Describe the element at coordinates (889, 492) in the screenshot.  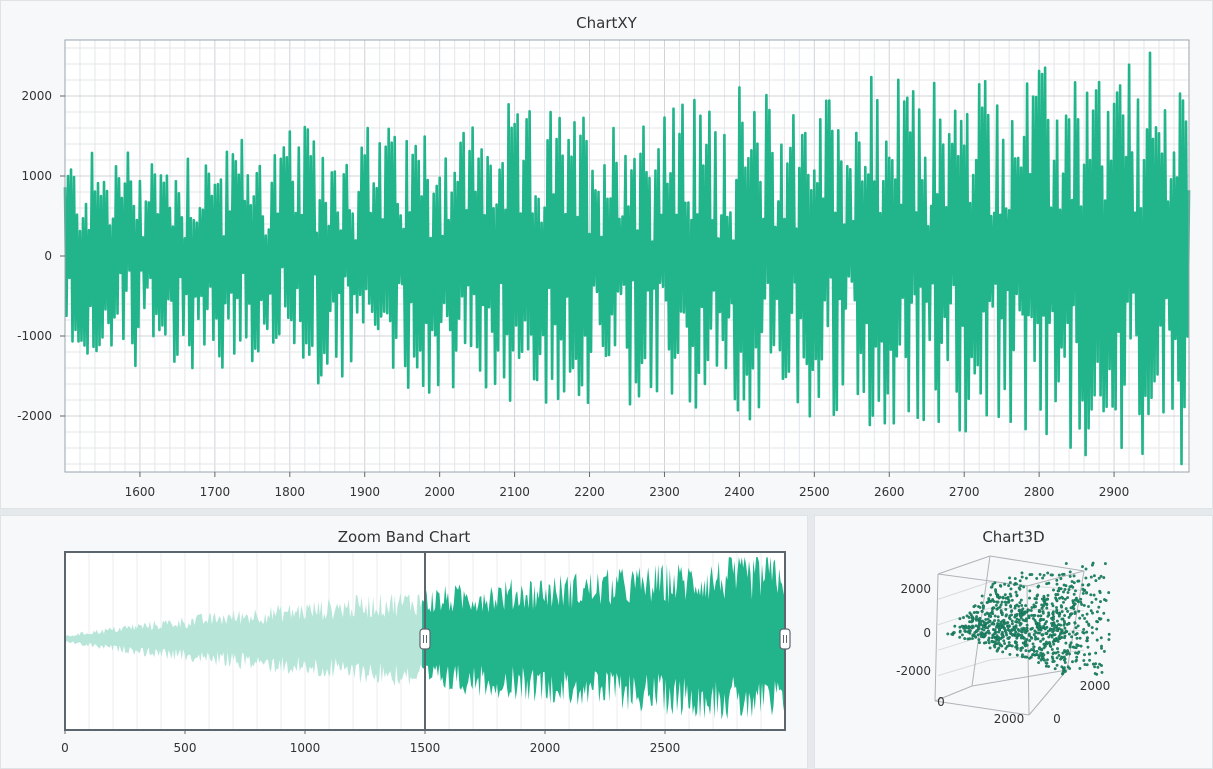
I see `chartxy-x-tick-label: 2600` at that location.